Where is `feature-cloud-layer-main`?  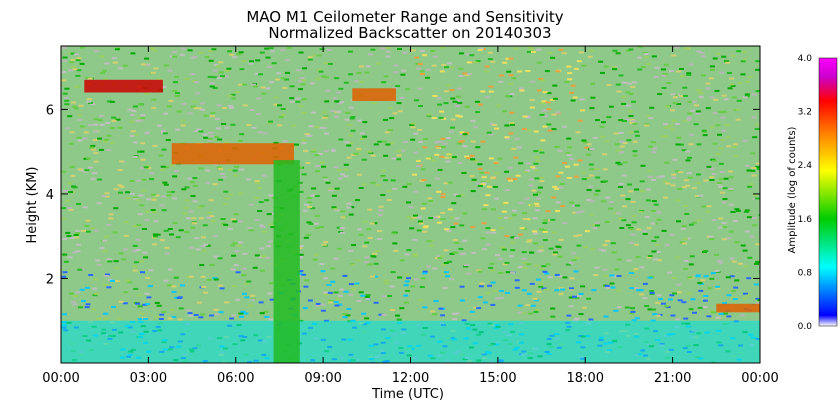 feature-cloud-layer-main is located at coordinates (232, 154).